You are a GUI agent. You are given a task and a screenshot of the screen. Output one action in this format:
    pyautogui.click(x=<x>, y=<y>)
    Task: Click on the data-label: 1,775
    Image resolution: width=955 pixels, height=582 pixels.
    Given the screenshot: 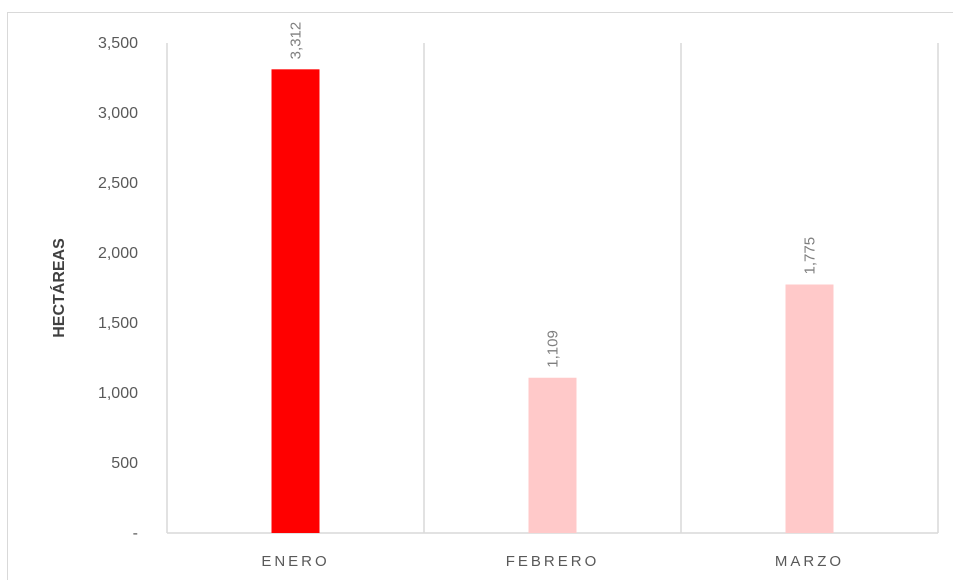 What is the action you would take?
    pyautogui.click(x=810, y=256)
    